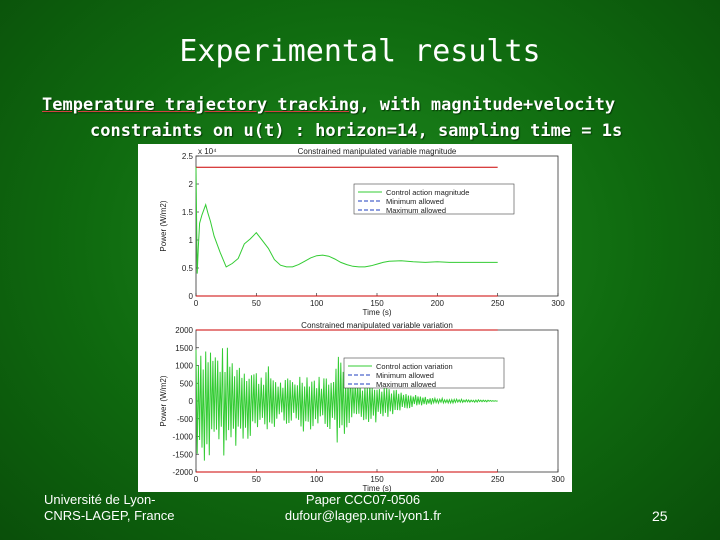 This screenshot has height=540, width=720. What do you see at coordinates (317, 303) in the screenshot?
I see `chart1-xtick-label: 100` at bounding box center [317, 303].